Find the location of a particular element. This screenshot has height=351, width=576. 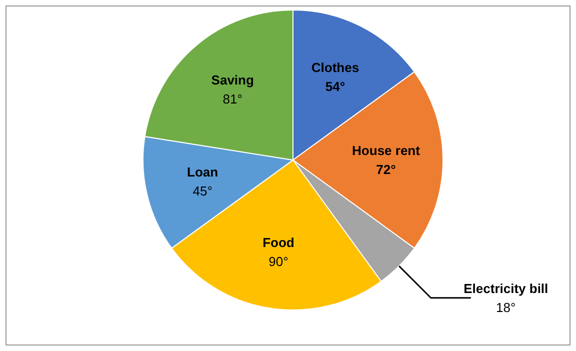

slice-label: House rent is located at coordinates (386, 150).